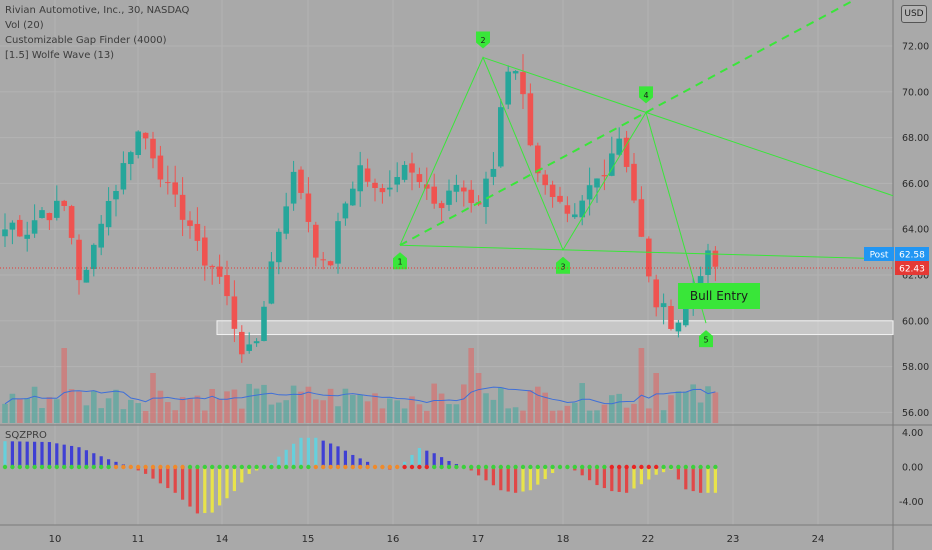  I want to click on oscillator-axis-label: 4.00, so click(912, 433).